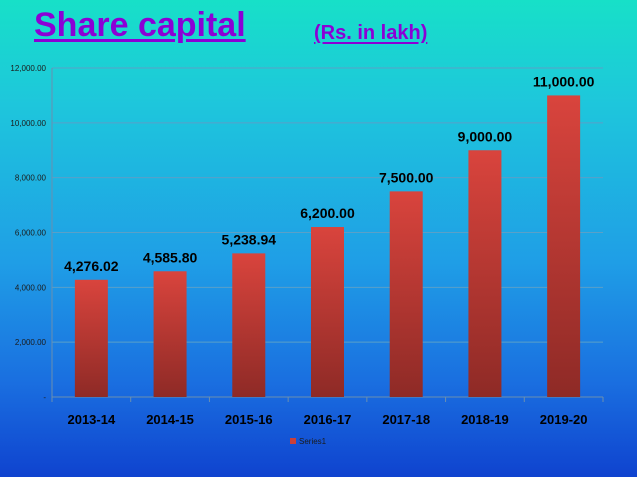  I want to click on x-tick-label: 2015-16, so click(249, 419).